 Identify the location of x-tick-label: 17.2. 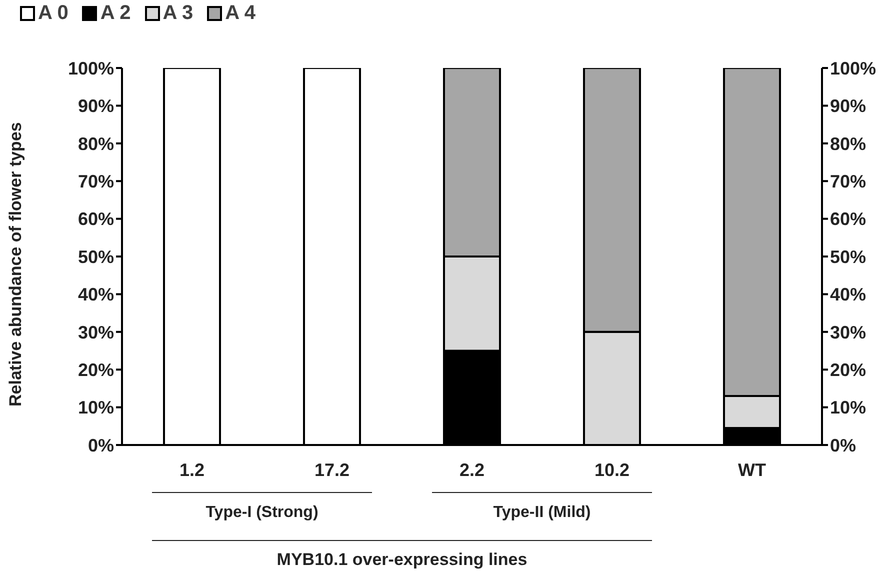
(332, 470).